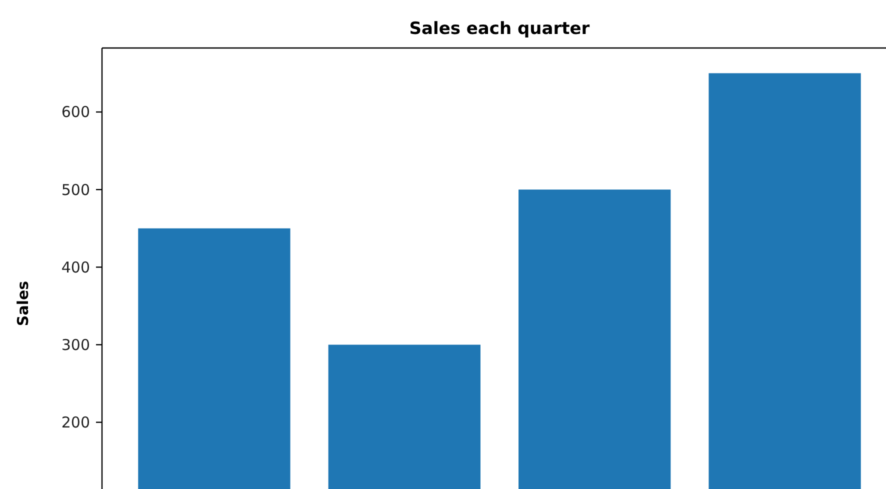 The width and height of the screenshot is (886, 489). What do you see at coordinates (75, 423) in the screenshot?
I see `y-tick-label: 200` at bounding box center [75, 423].